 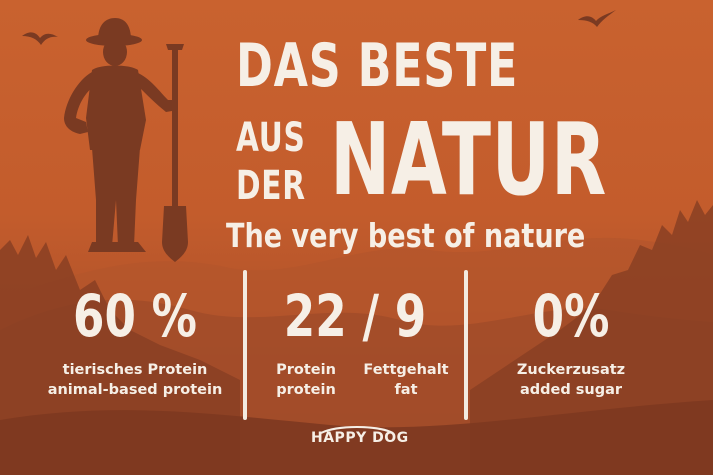 I want to click on stat-sugar-label: Zuckerzusatz added sugar, so click(x=571, y=380).